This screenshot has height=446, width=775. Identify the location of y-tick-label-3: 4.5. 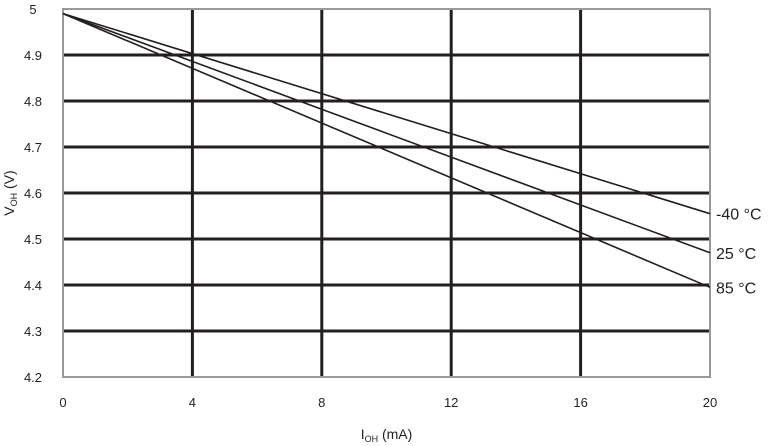
(33, 239).